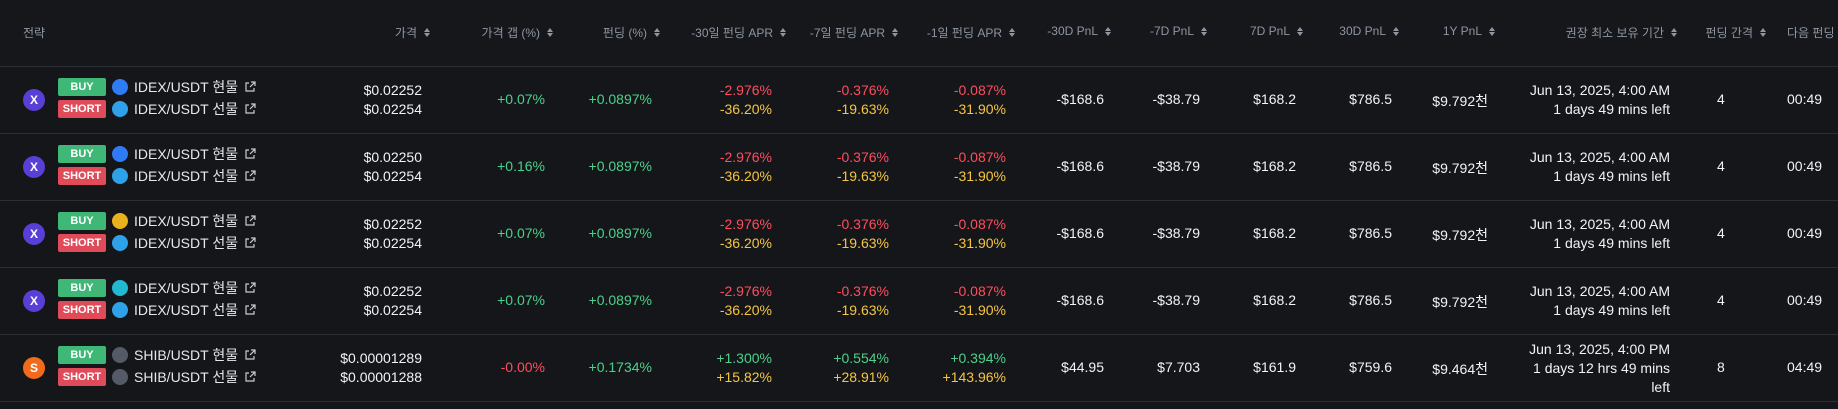 This screenshot has height=409, width=1838. I want to click on funding-rate: +0.0897%, so click(620, 300).